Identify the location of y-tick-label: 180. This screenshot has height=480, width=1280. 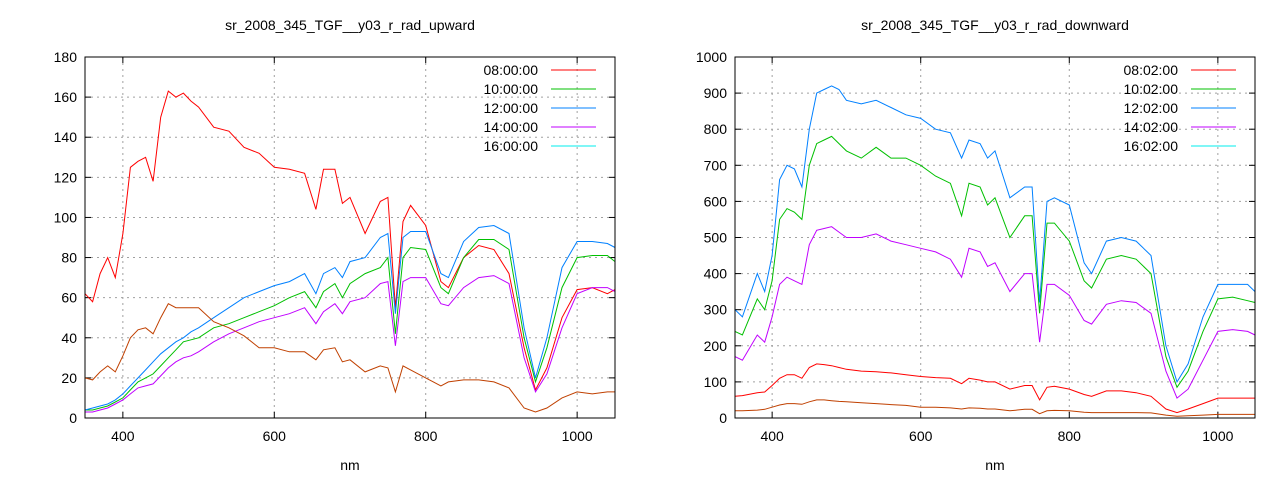
(66, 57).